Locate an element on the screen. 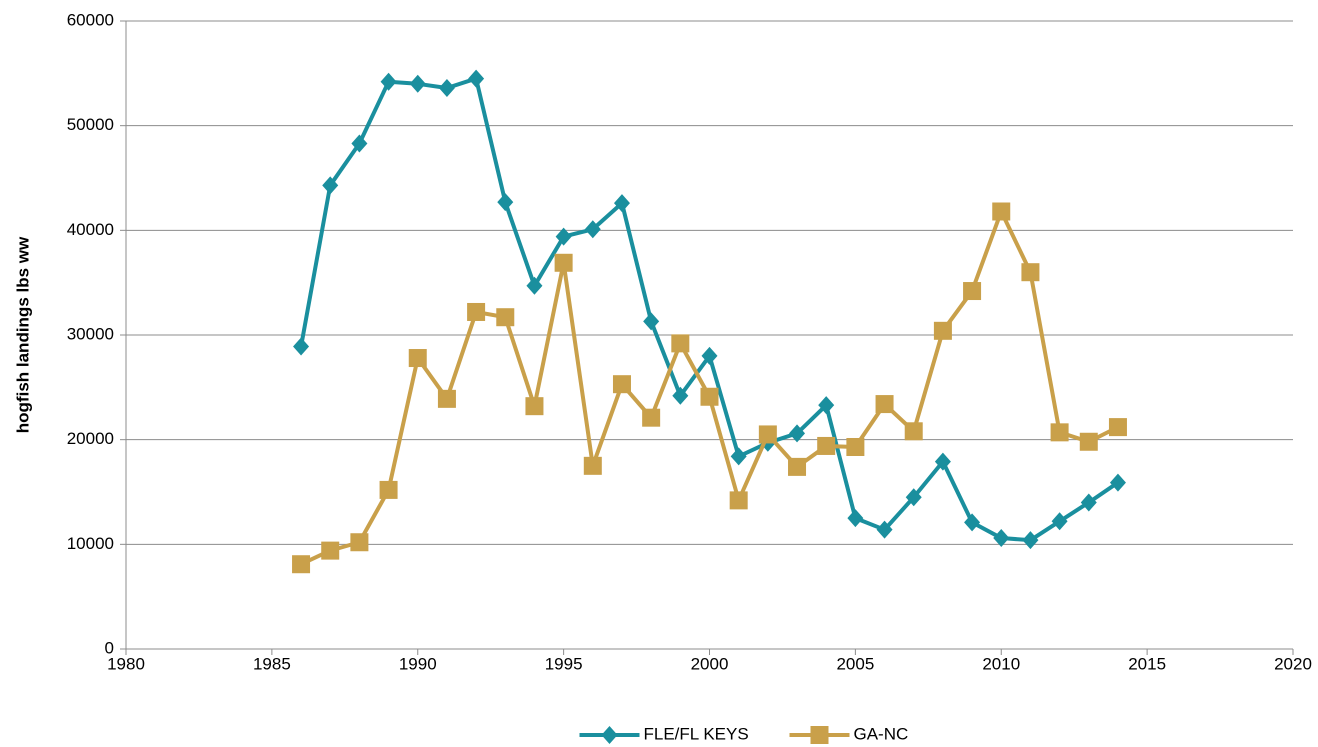  x-tick-label: 2020 is located at coordinates (1293, 663).